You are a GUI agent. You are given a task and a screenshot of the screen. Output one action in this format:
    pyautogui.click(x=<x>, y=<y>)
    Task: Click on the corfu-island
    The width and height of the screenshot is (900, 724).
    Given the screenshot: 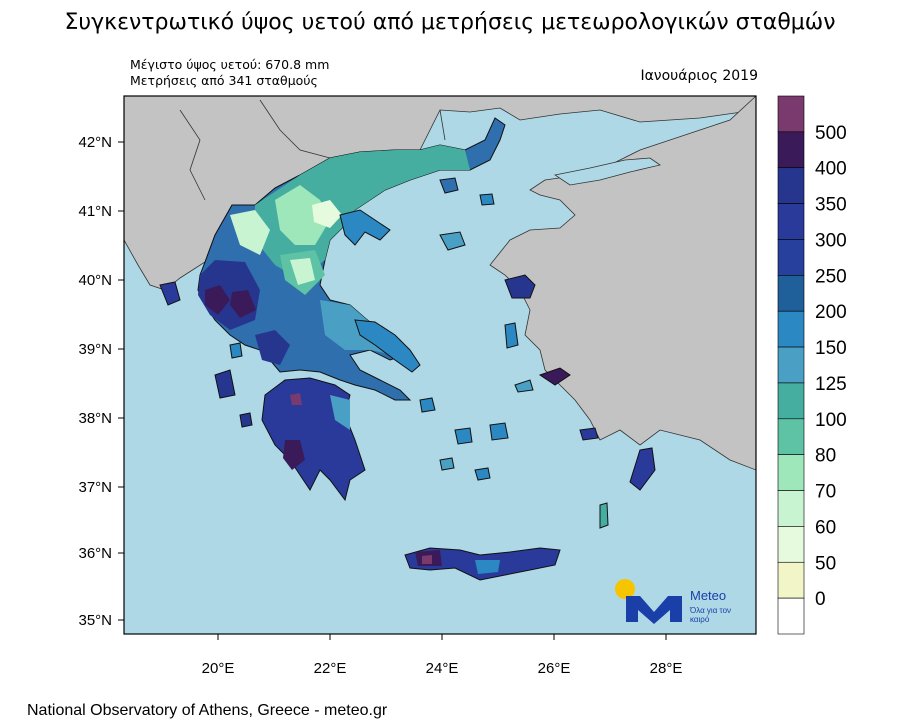 What is the action you would take?
    pyautogui.click(x=170, y=293)
    